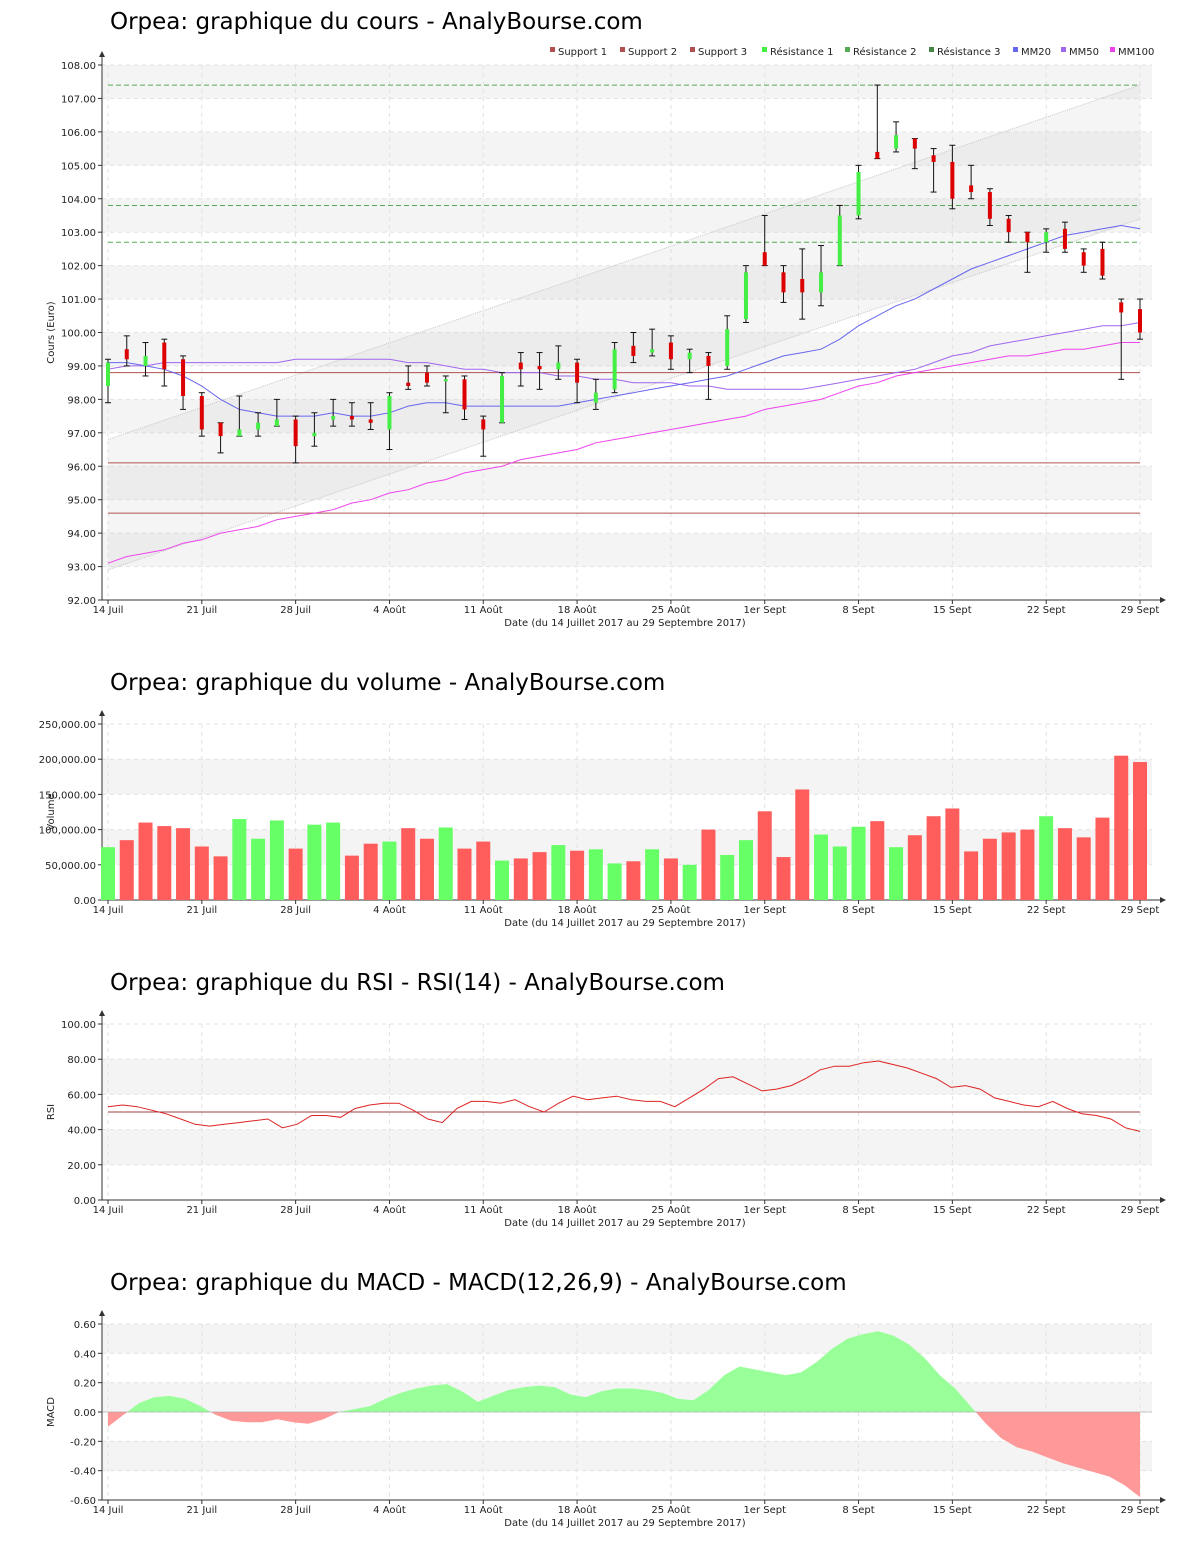 The image size is (1200, 1550). Describe the element at coordinates (1046, 1510) in the screenshot. I see `macd-x-tick-label: 22 Sept` at that location.